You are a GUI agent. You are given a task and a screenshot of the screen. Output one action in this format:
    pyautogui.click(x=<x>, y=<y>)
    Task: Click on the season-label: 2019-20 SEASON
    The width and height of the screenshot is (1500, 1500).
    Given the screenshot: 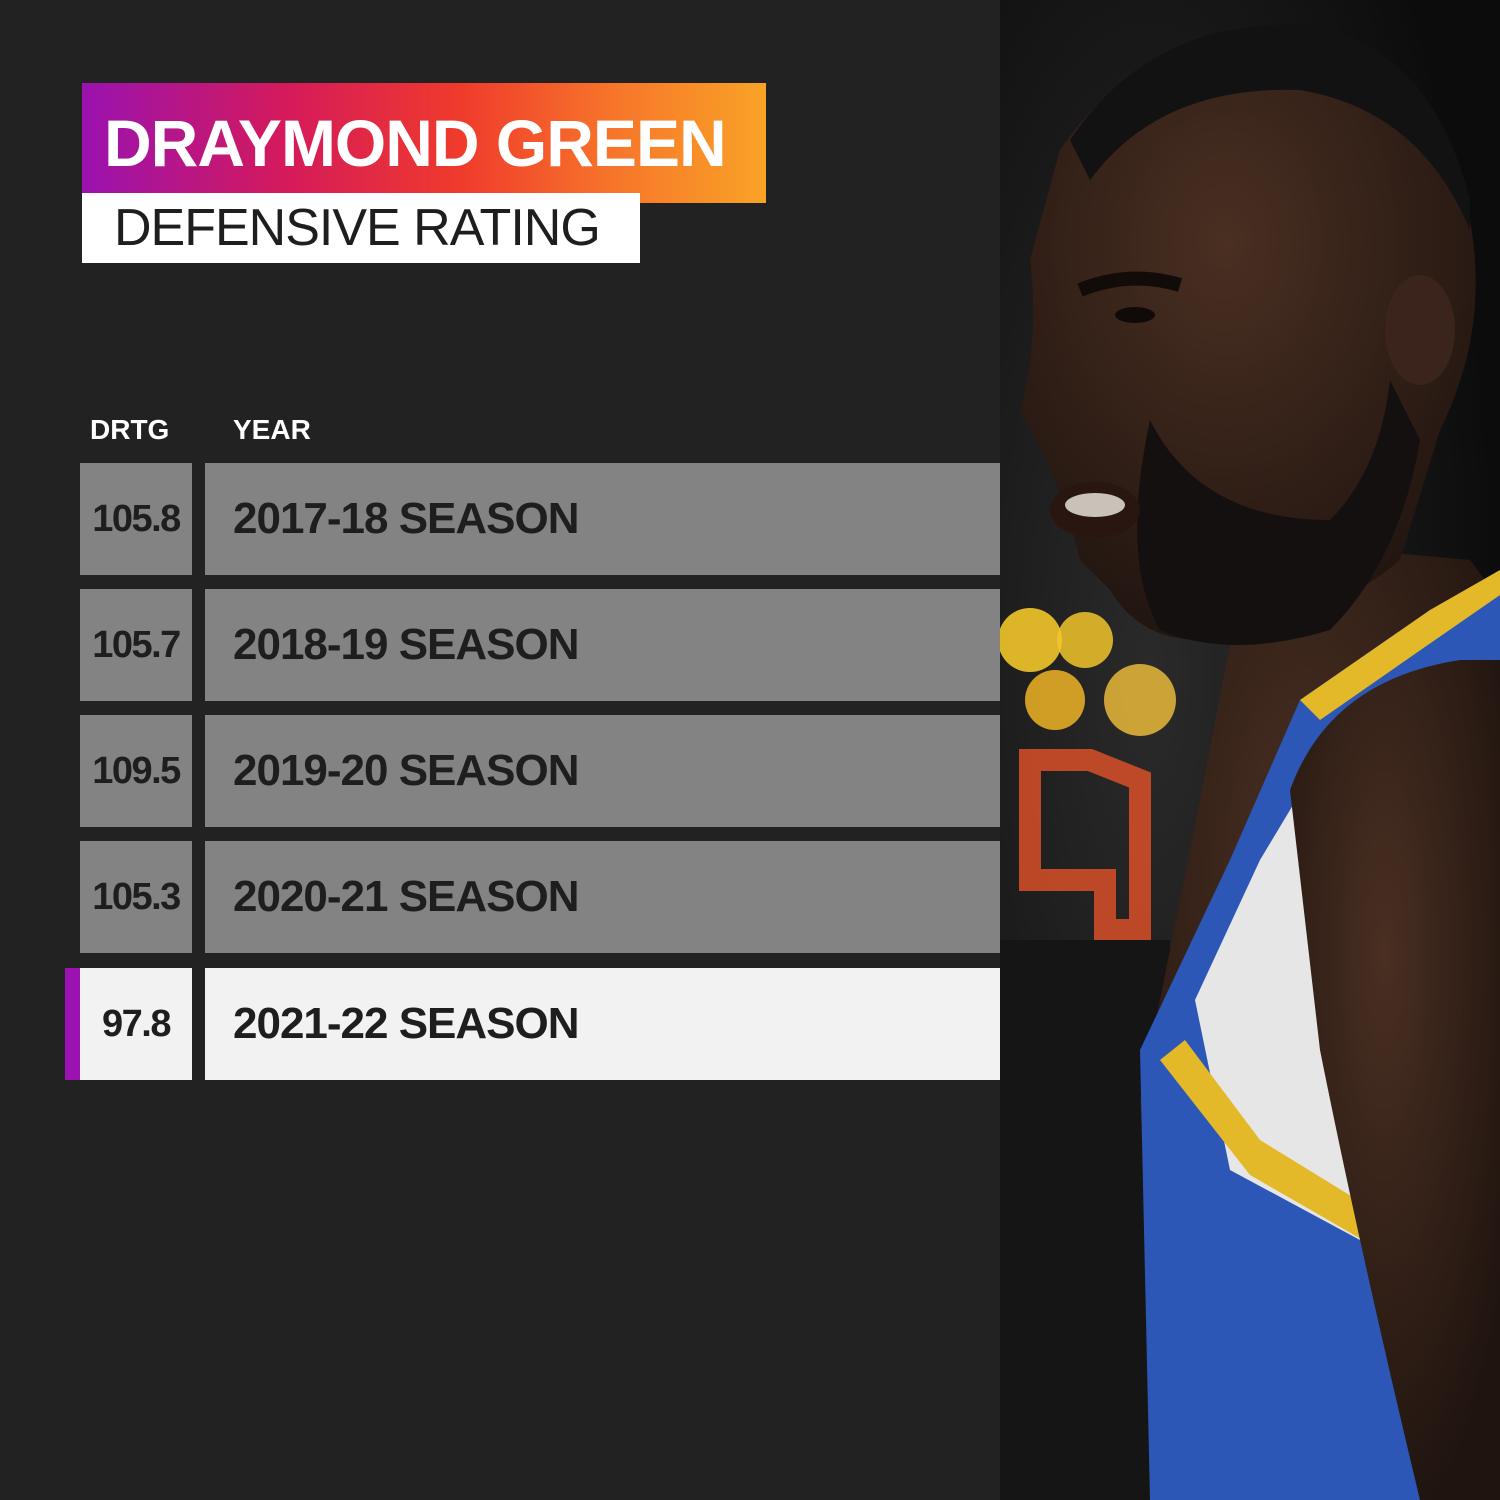 What is the action you would take?
    pyautogui.click(x=406, y=770)
    